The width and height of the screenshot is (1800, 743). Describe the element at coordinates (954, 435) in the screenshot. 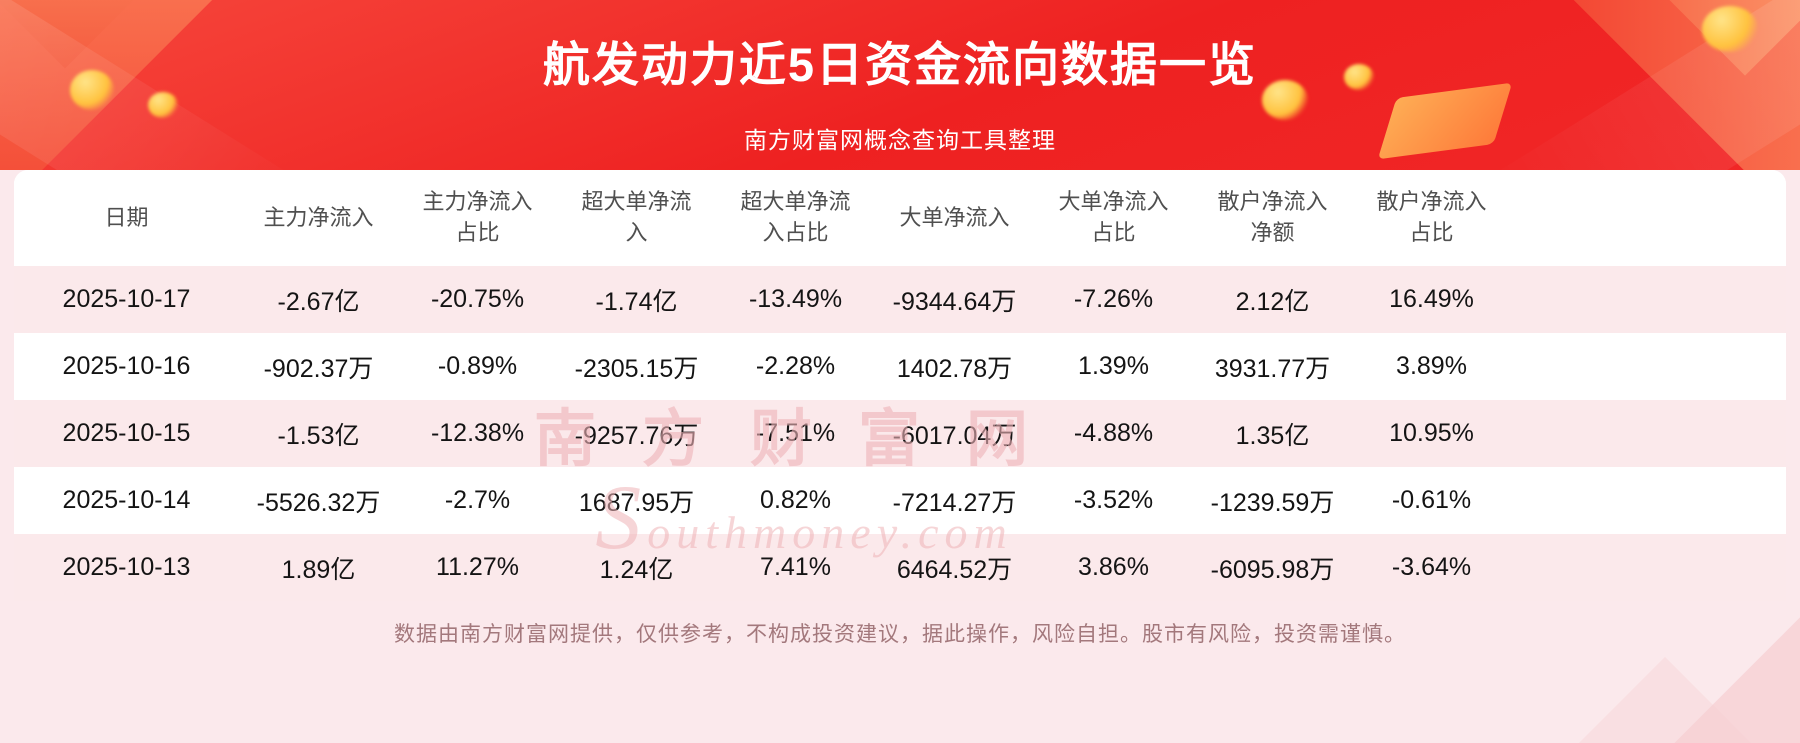

I see `table-cell: -6017.04万` at that location.